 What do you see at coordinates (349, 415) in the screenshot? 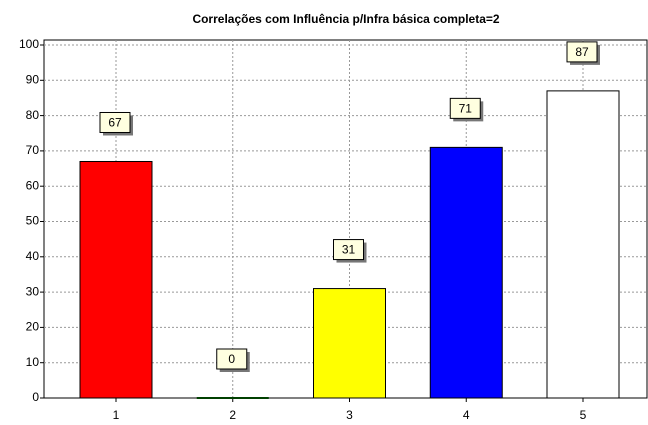
I see `x-tick-label: 3` at bounding box center [349, 415].